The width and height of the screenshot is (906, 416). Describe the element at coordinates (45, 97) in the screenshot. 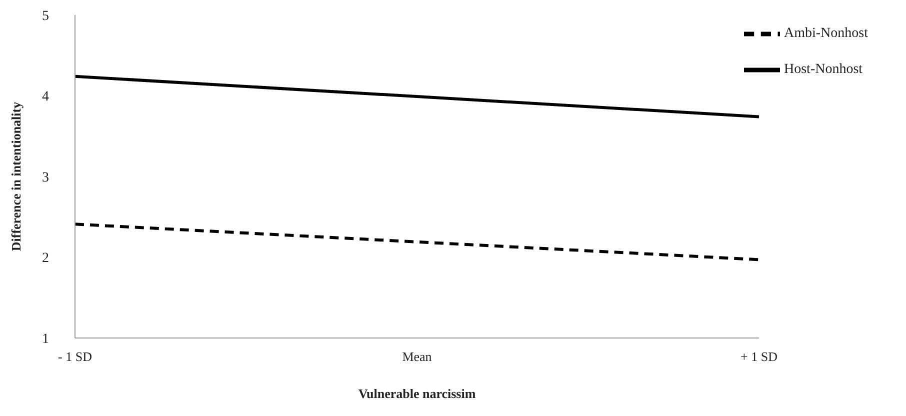

I see `y-tick-label: 4` at that location.